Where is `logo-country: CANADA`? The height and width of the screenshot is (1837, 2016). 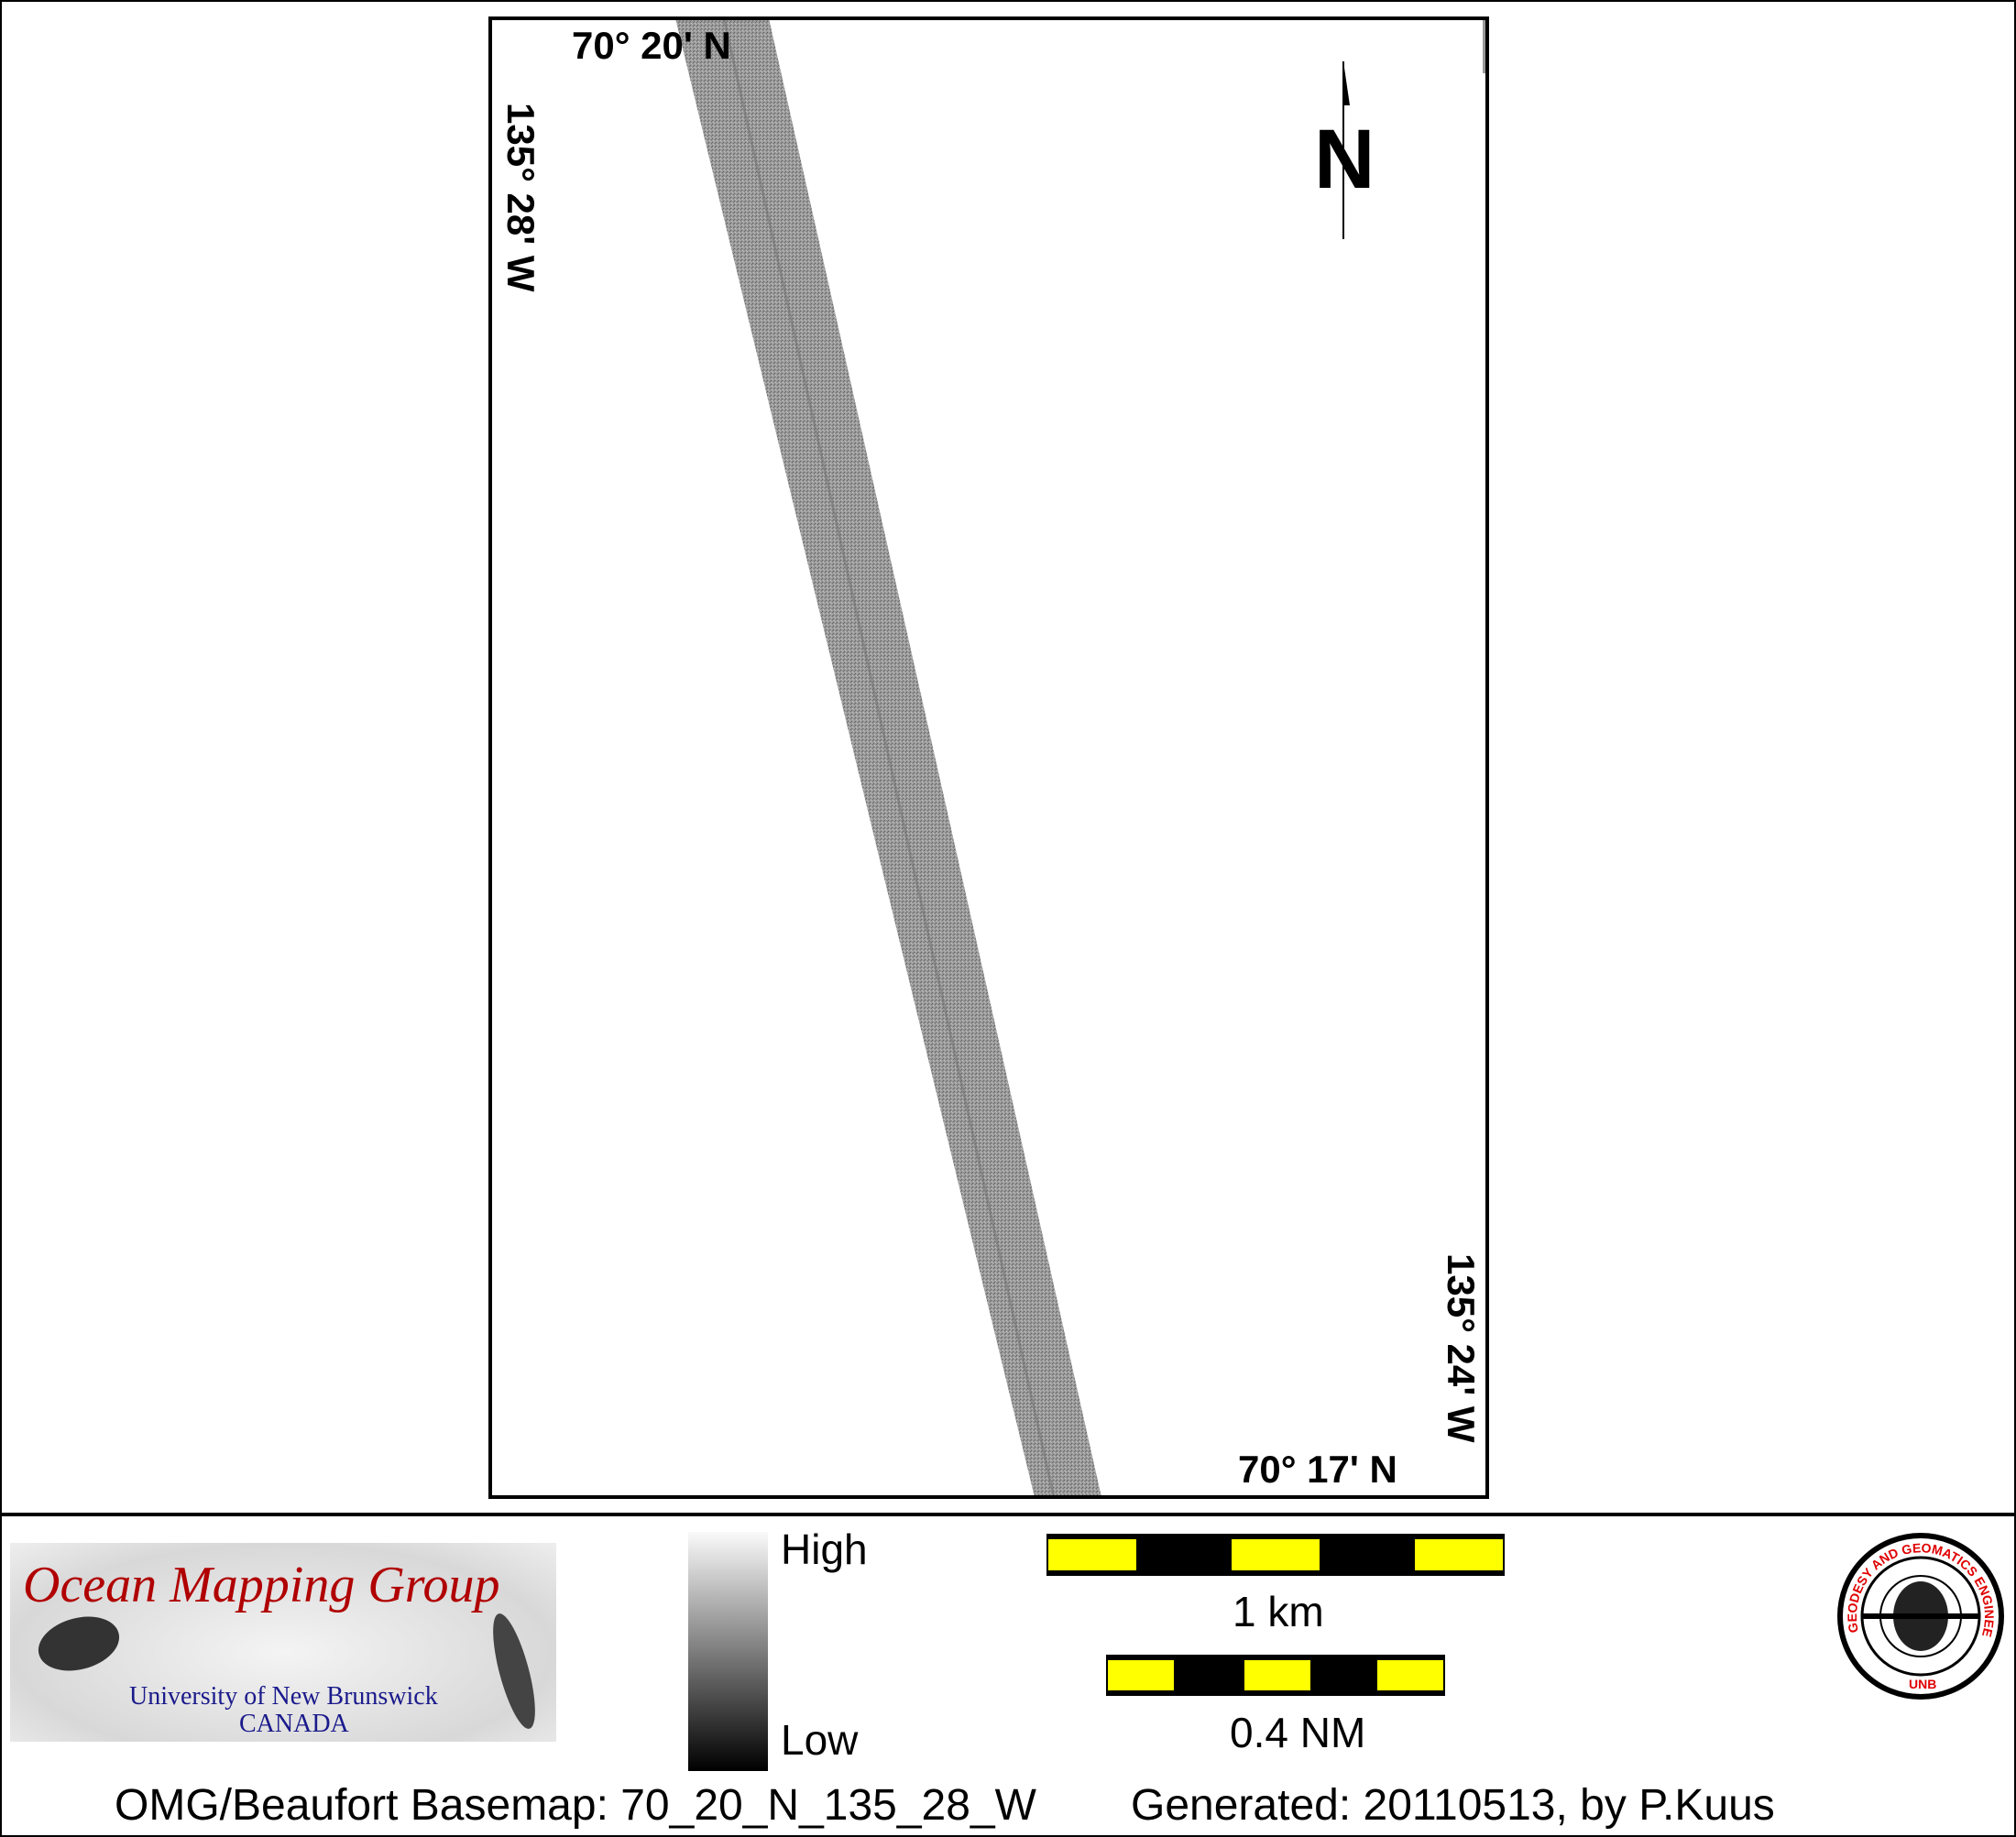 logo-country: CANADA is located at coordinates (294, 1724).